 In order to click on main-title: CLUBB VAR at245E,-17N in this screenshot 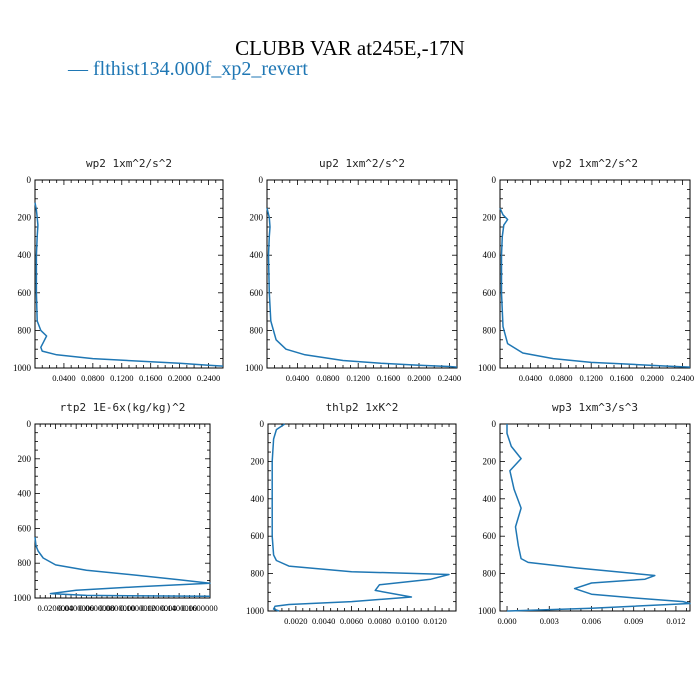, I will do `click(350, 48)`.